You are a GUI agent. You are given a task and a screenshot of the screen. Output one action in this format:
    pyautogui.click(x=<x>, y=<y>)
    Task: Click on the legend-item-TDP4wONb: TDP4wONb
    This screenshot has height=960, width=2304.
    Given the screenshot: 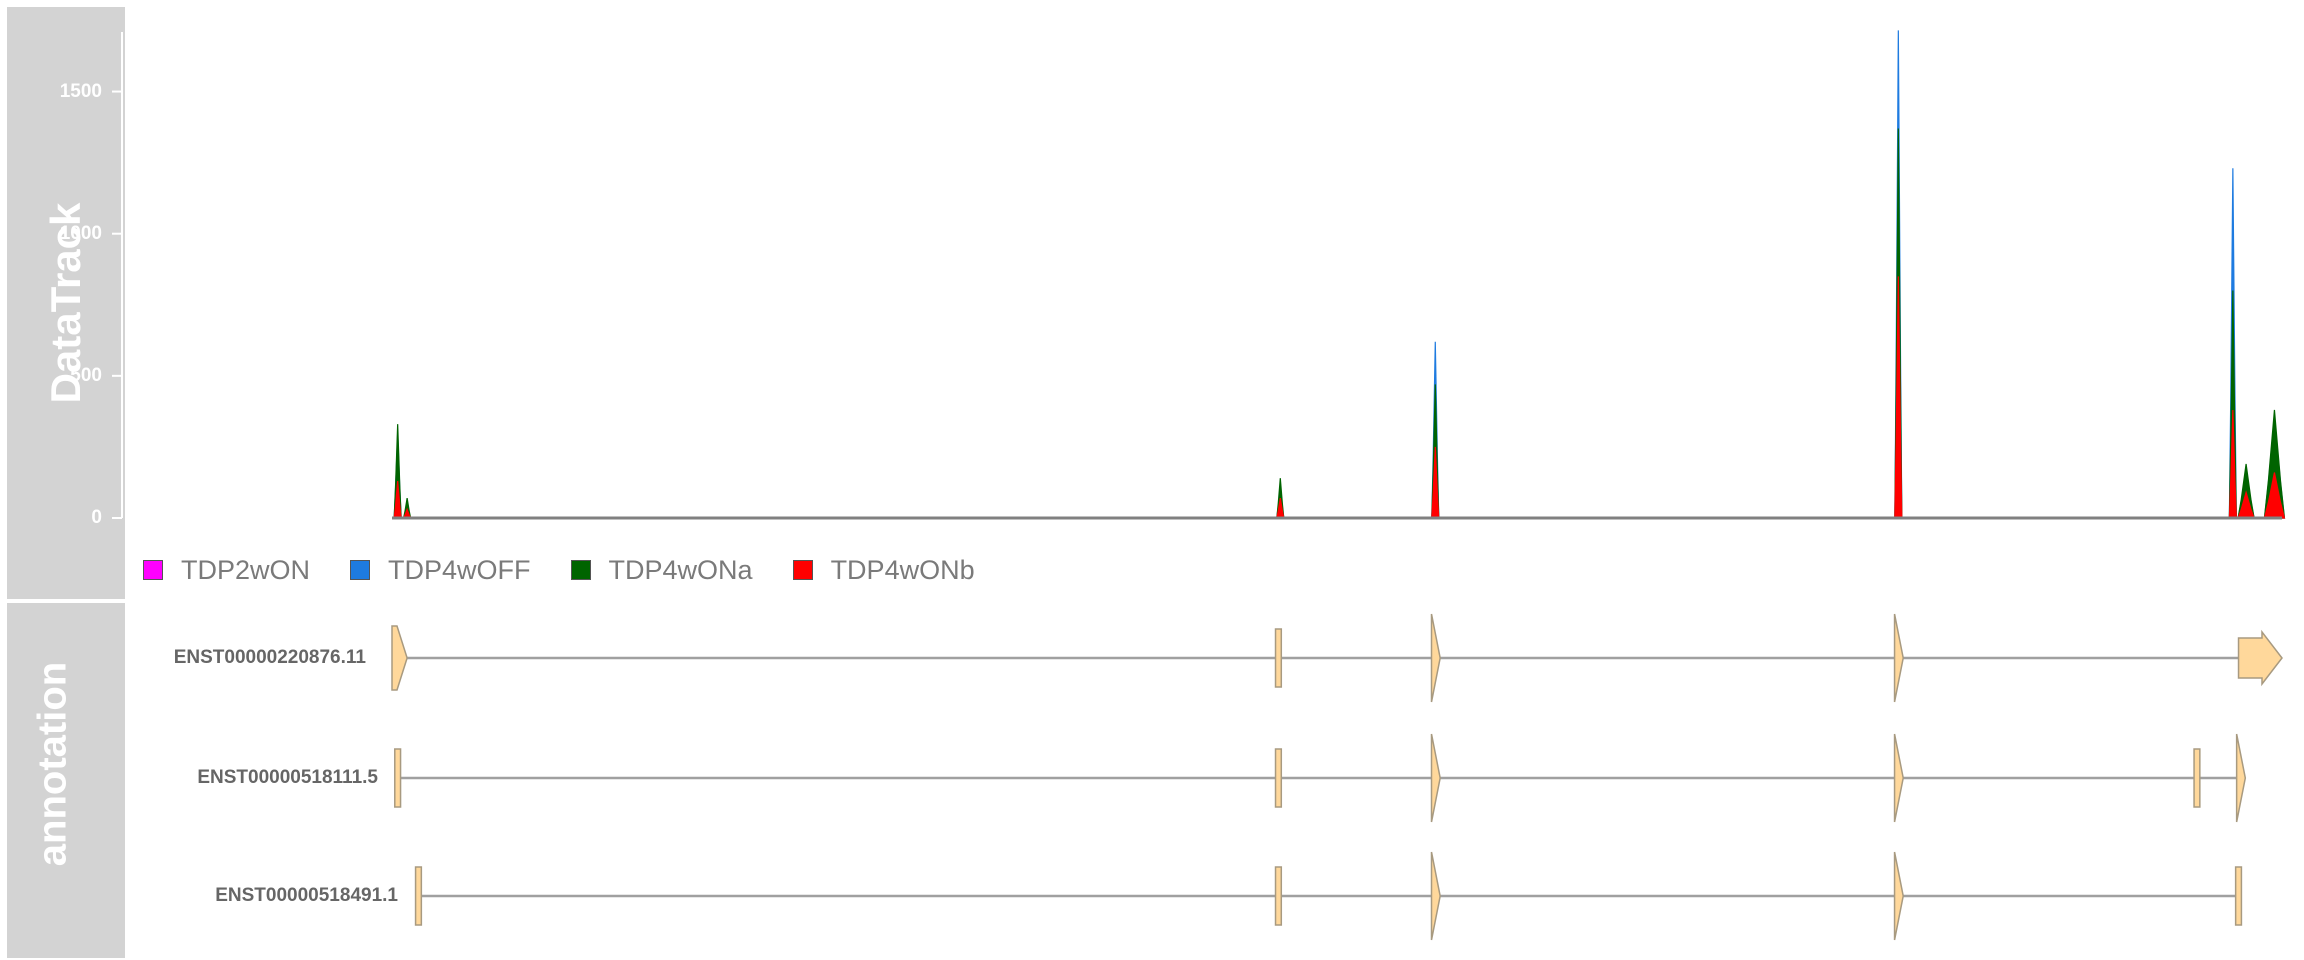 What is the action you would take?
    pyautogui.click(x=883, y=570)
    